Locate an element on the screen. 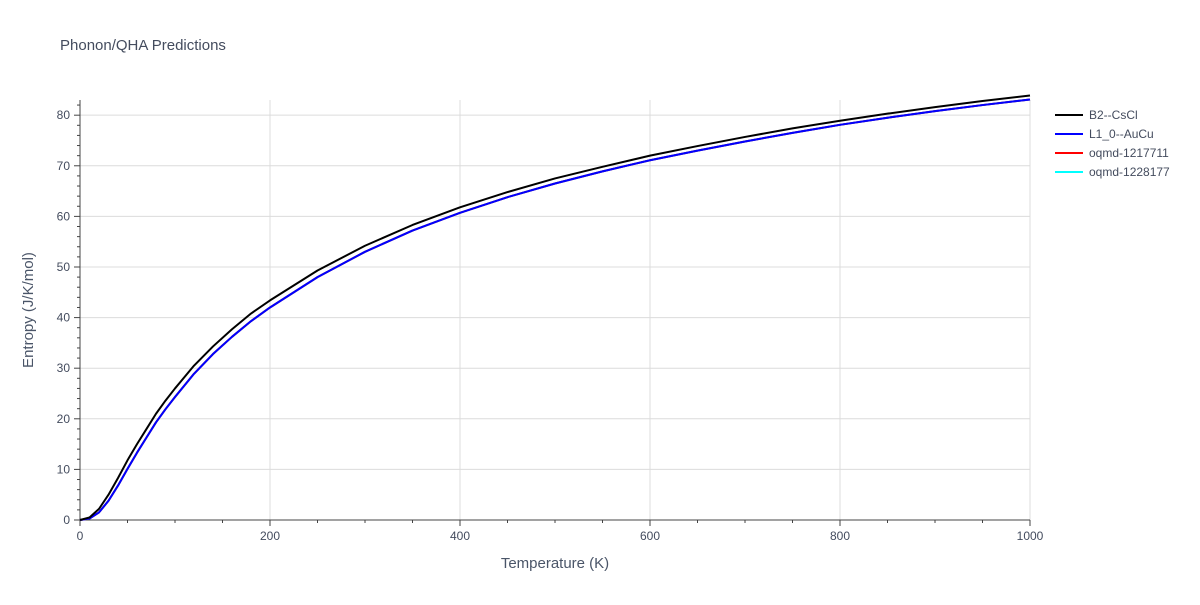 The image size is (1200, 605). chart-title: Phonon/QHA Predictions is located at coordinates (143, 45).